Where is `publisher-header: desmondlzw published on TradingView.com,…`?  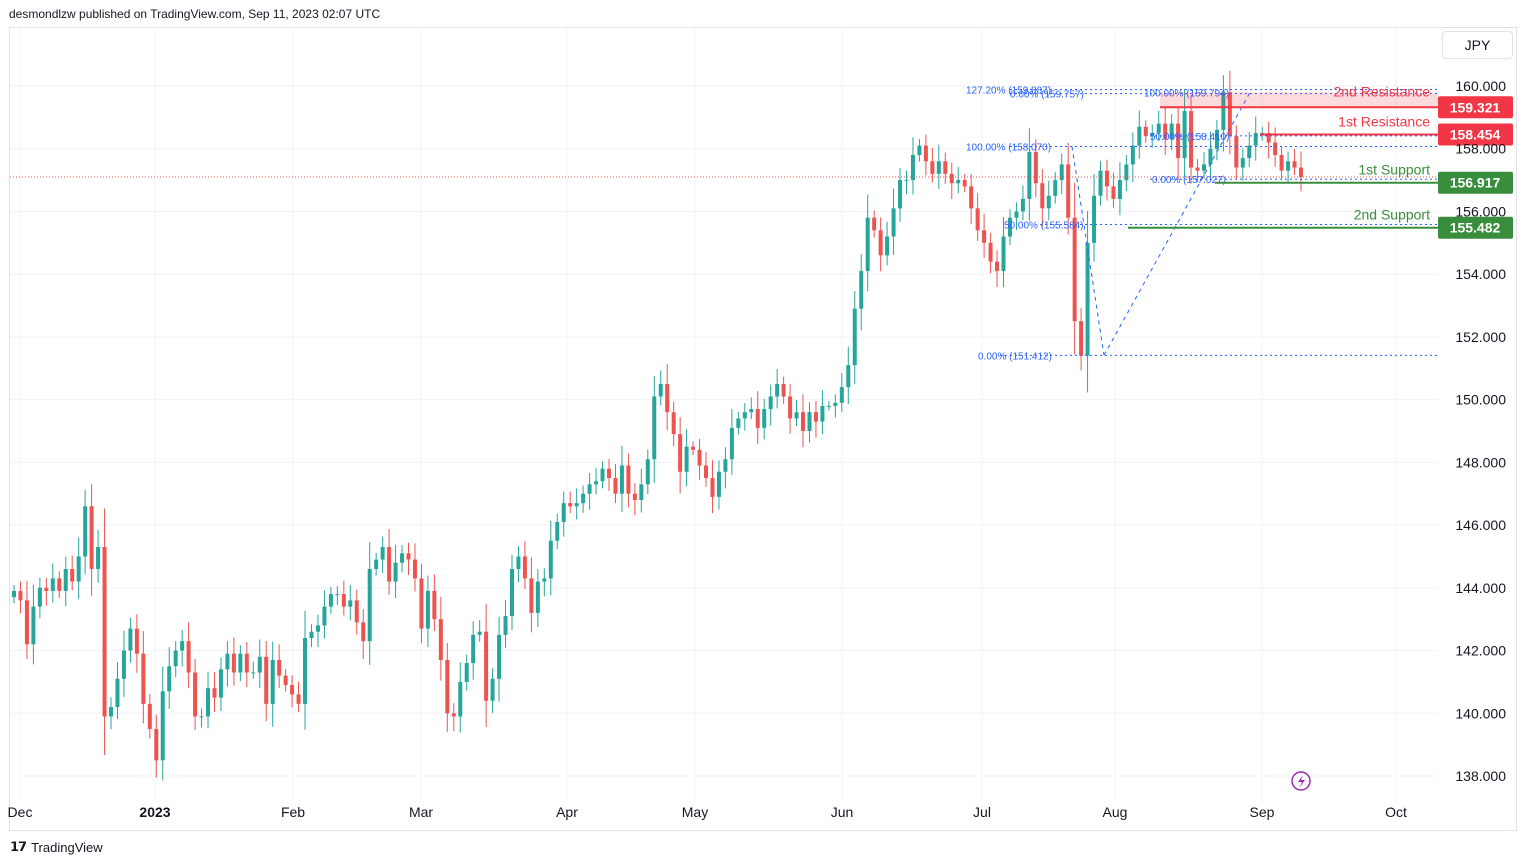 publisher-header: desmondlzw published on TradingView.com,… is located at coordinates (195, 14).